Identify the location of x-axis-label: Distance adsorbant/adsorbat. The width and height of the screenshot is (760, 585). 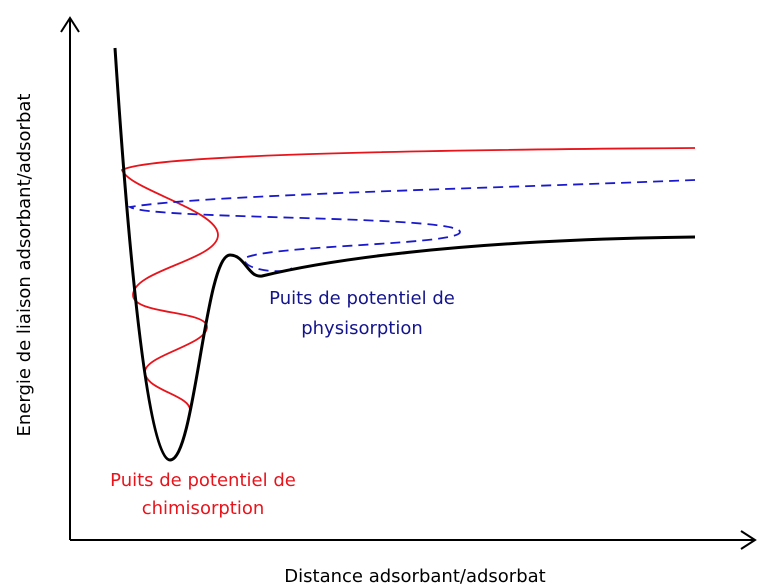
(414, 575).